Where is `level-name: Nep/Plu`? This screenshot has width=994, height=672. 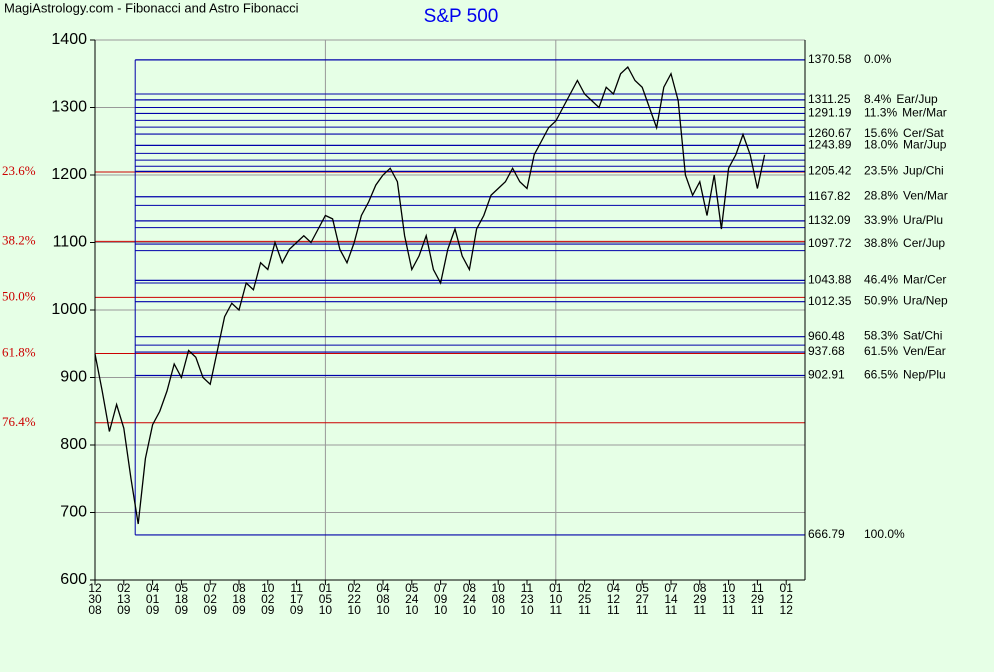
level-name: Nep/Plu is located at coordinates (924, 375).